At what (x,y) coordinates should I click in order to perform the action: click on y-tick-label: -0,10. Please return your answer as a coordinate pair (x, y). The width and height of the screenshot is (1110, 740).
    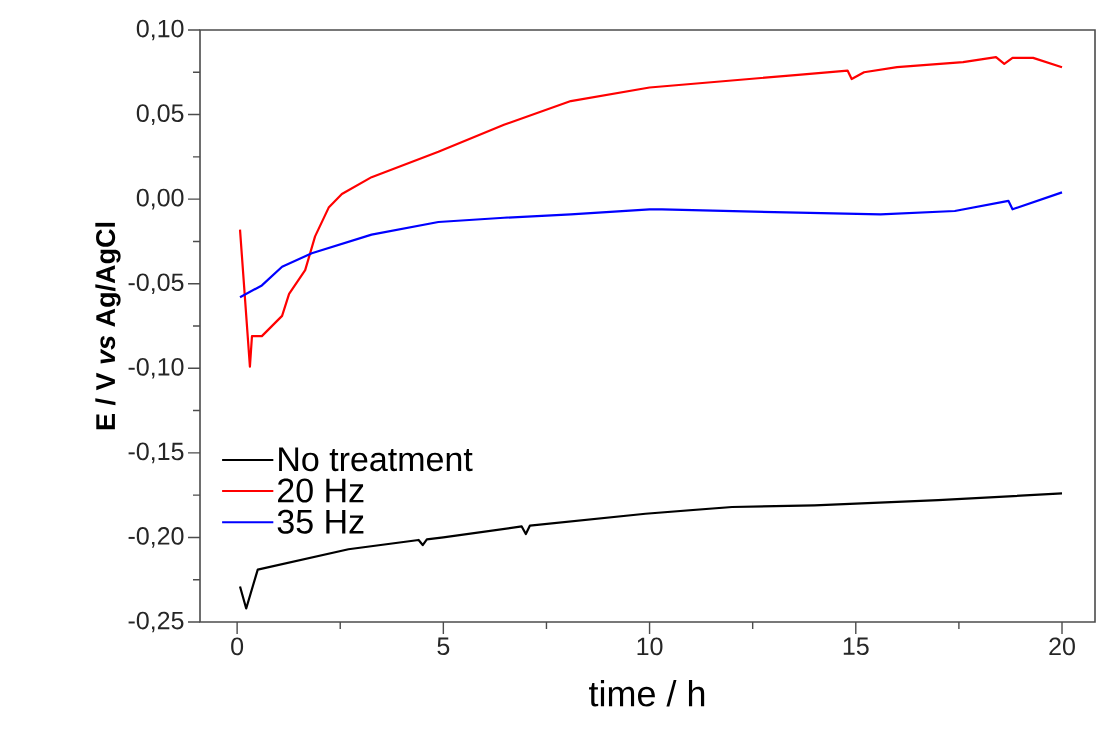
    Looking at the image, I should click on (156, 368).